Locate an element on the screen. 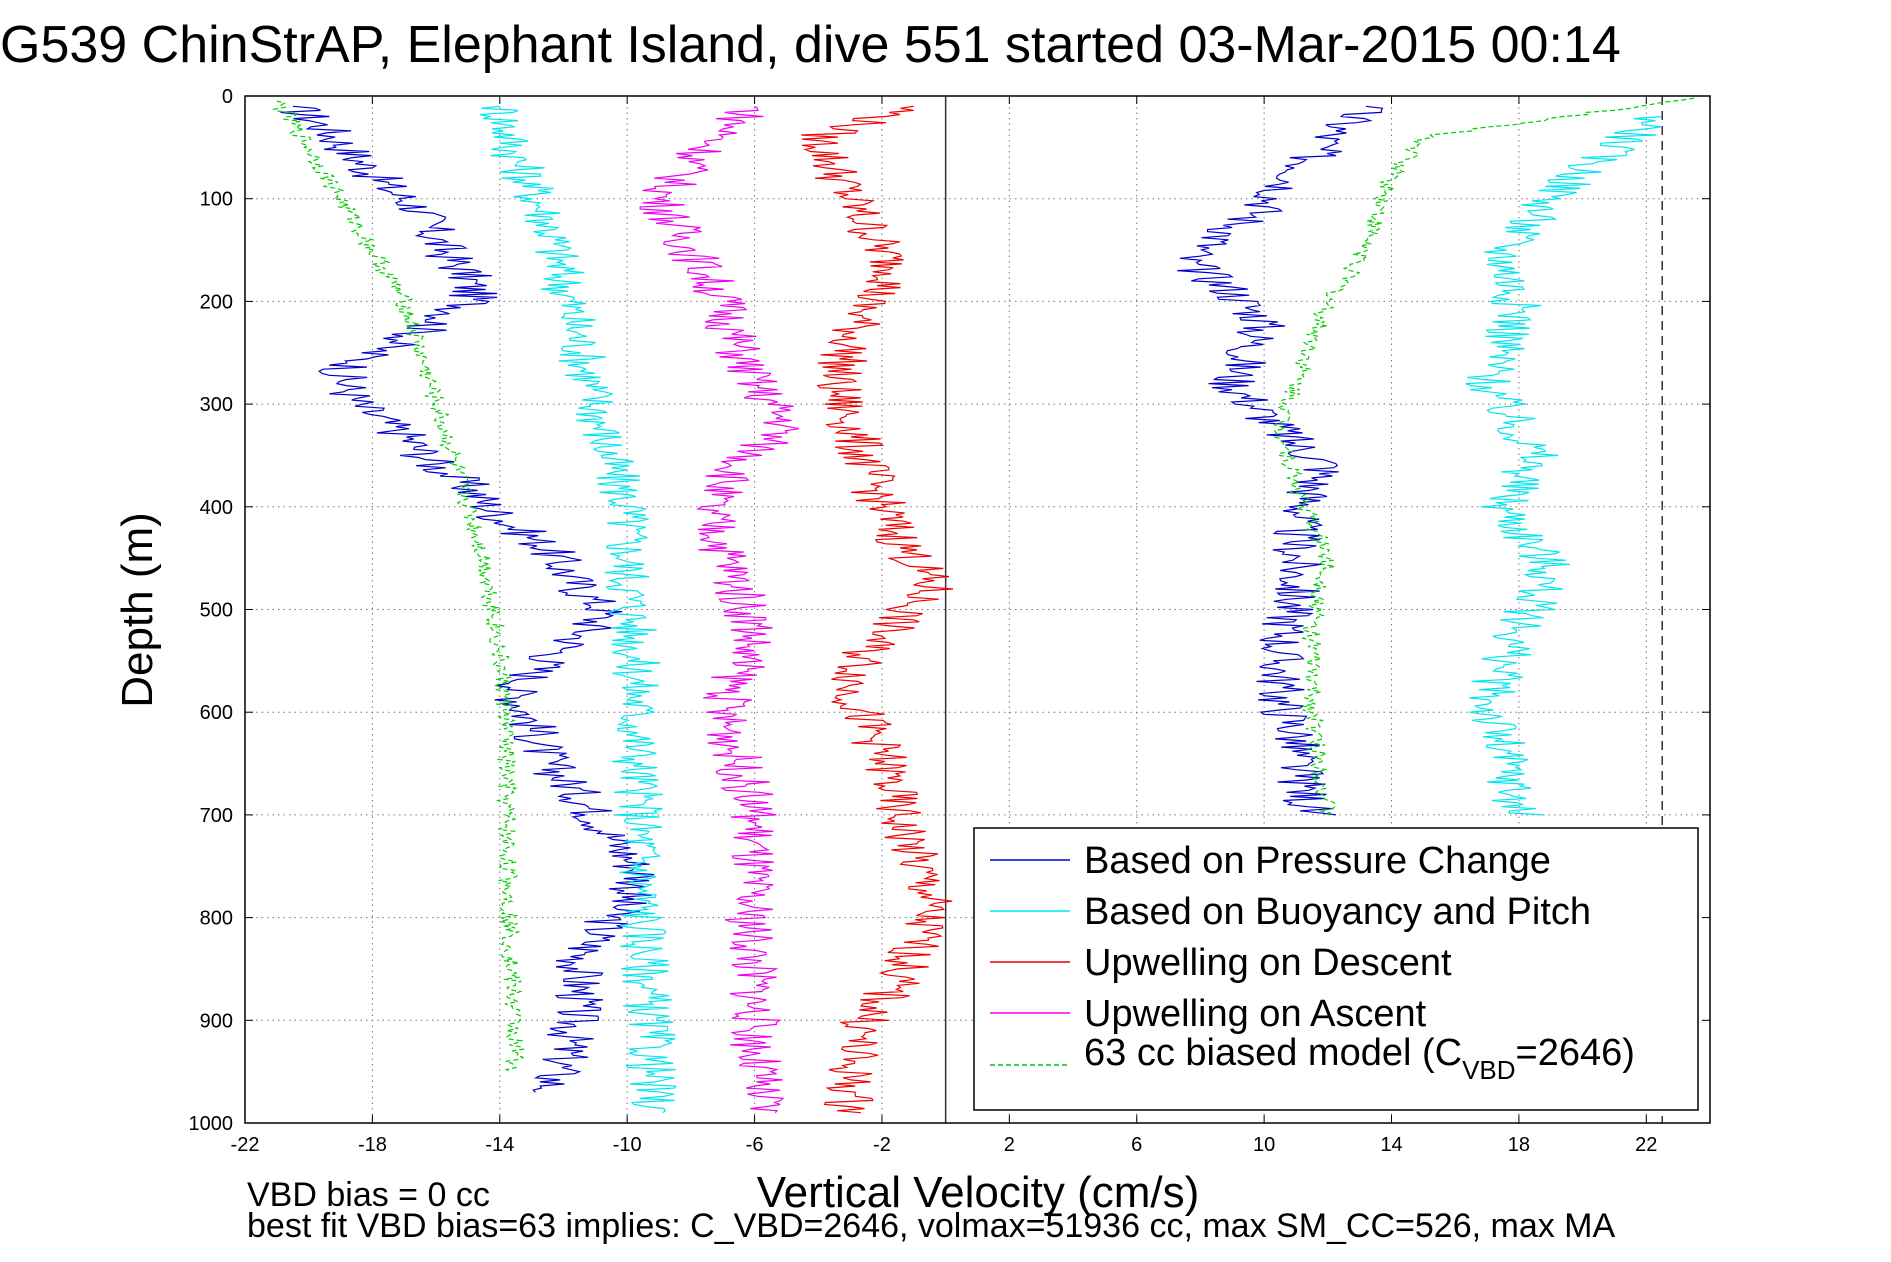  x-tick-label: 6 is located at coordinates (1136, 1145).